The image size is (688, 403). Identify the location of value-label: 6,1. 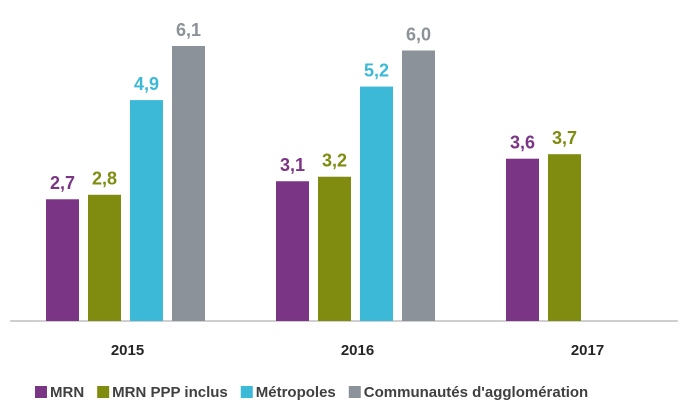
(188, 30).